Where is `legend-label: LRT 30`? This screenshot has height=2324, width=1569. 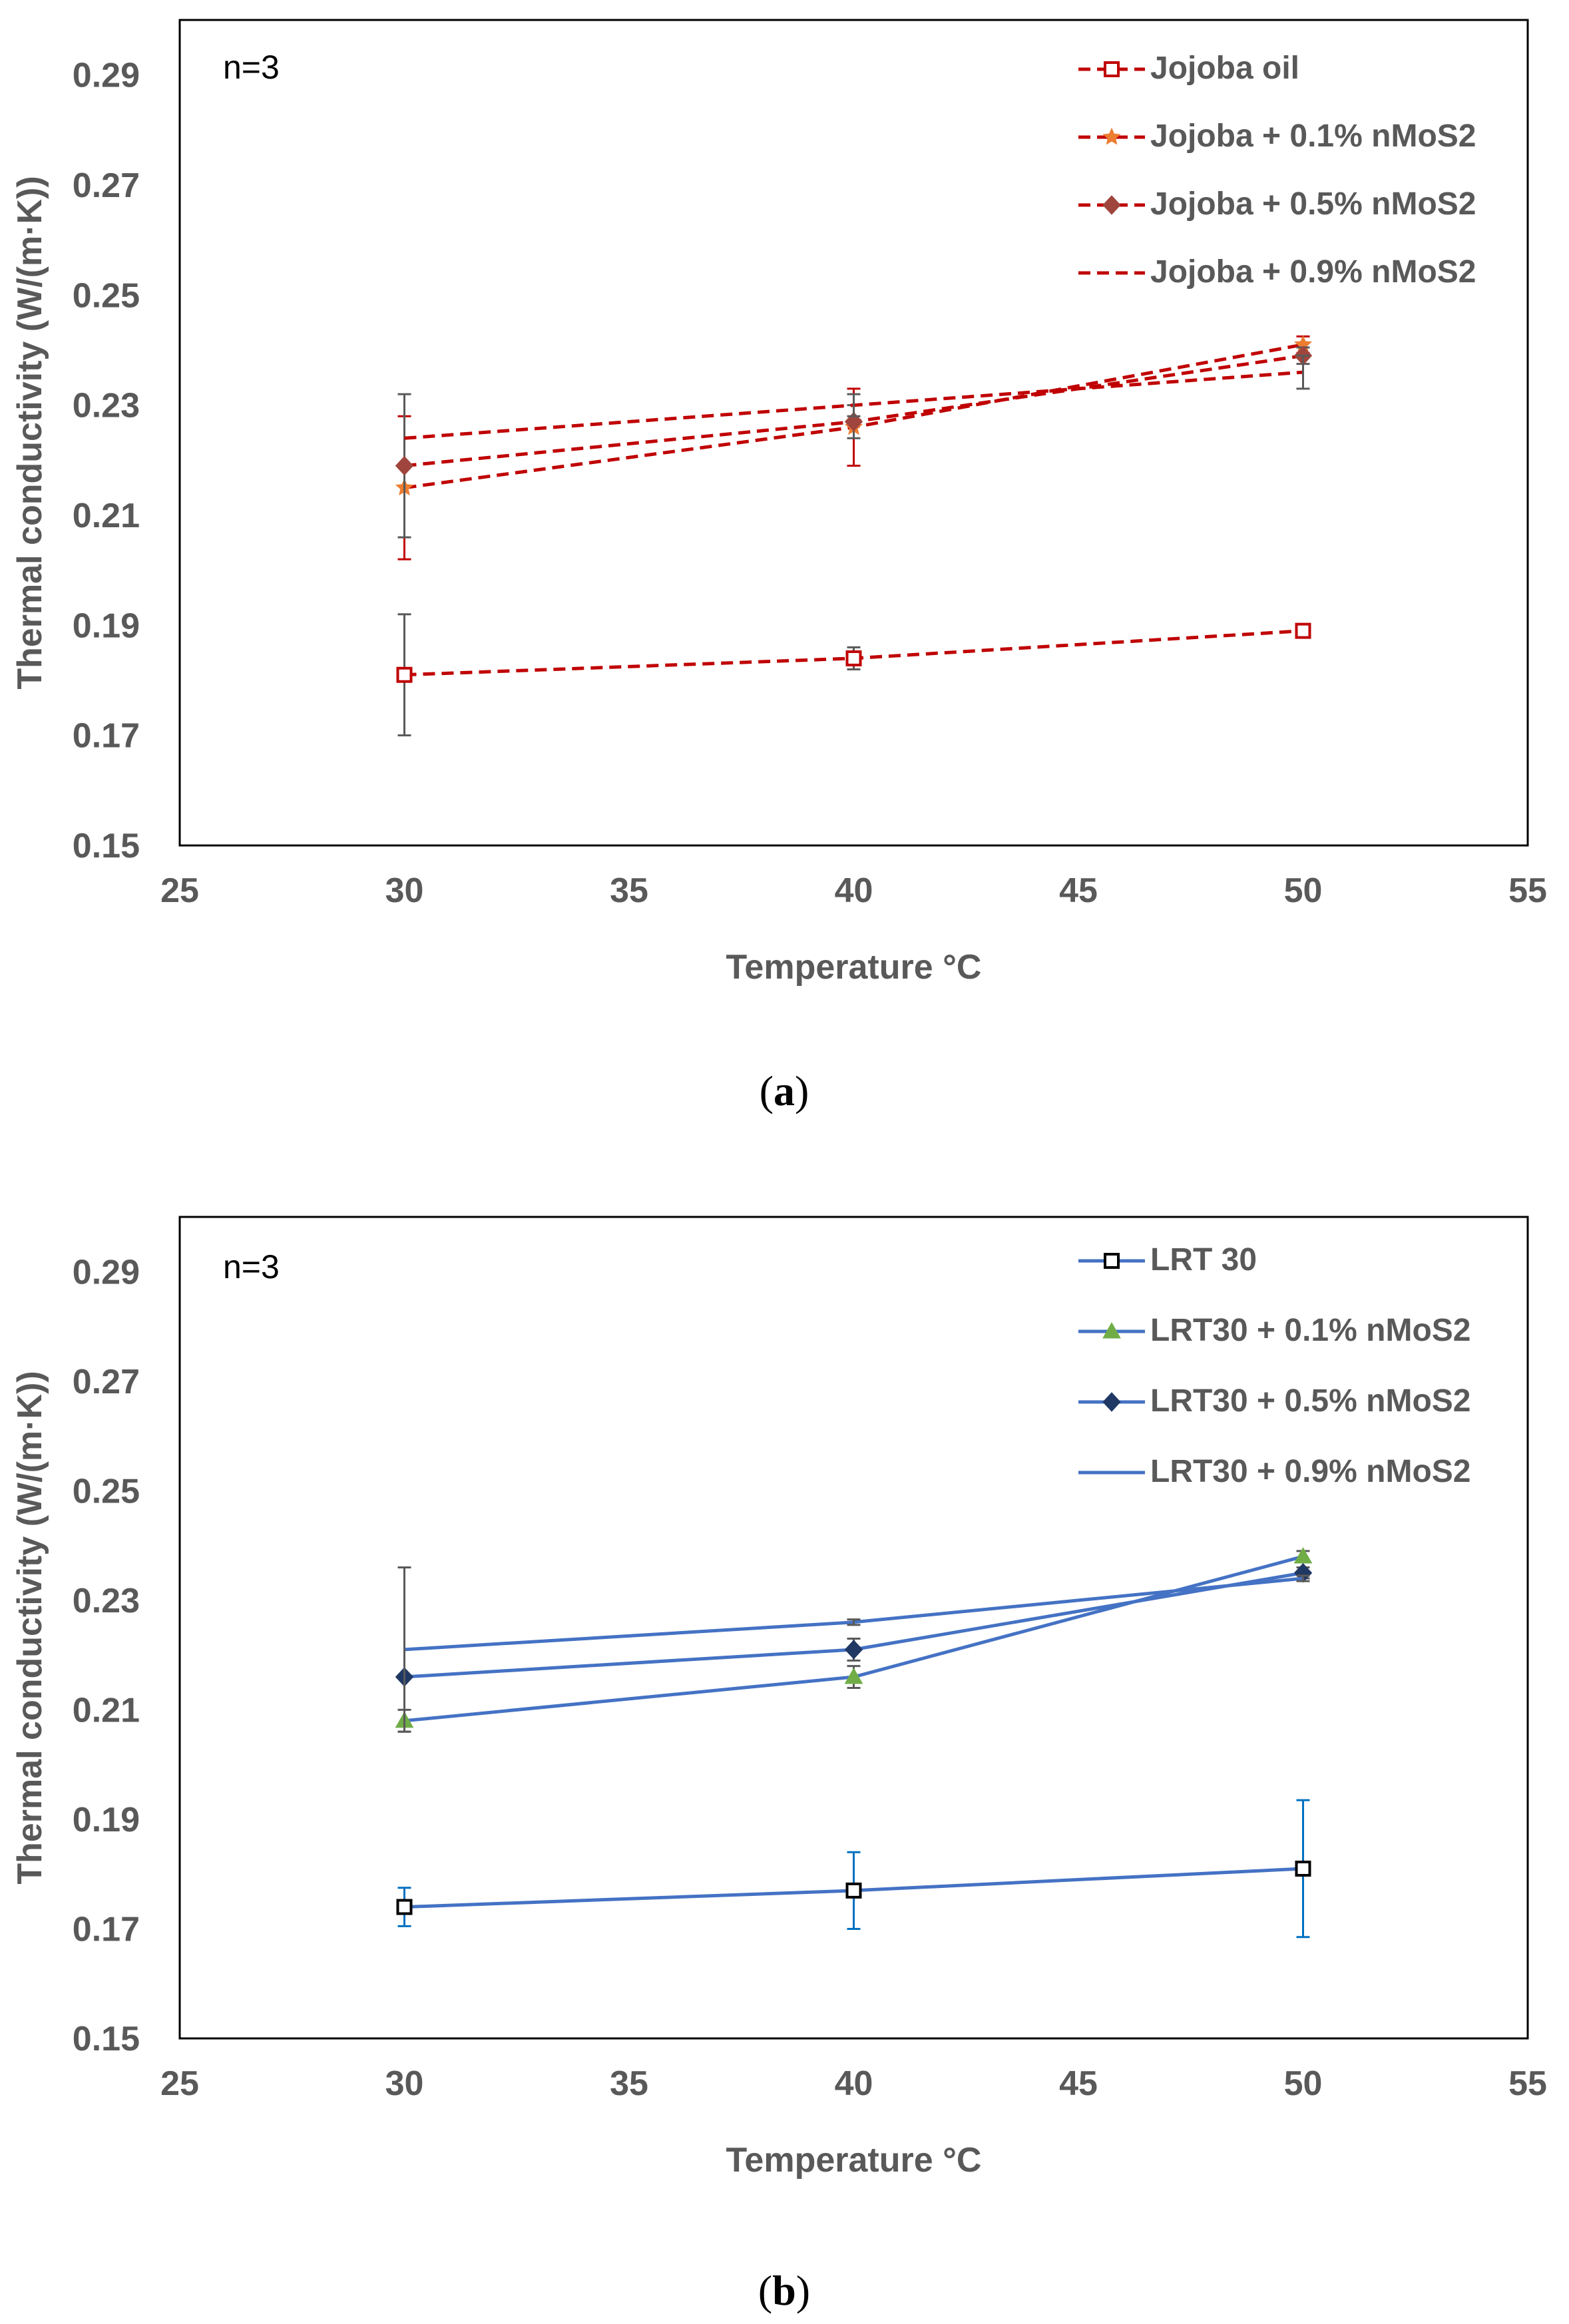
legend-label: LRT 30 is located at coordinates (1203, 1260).